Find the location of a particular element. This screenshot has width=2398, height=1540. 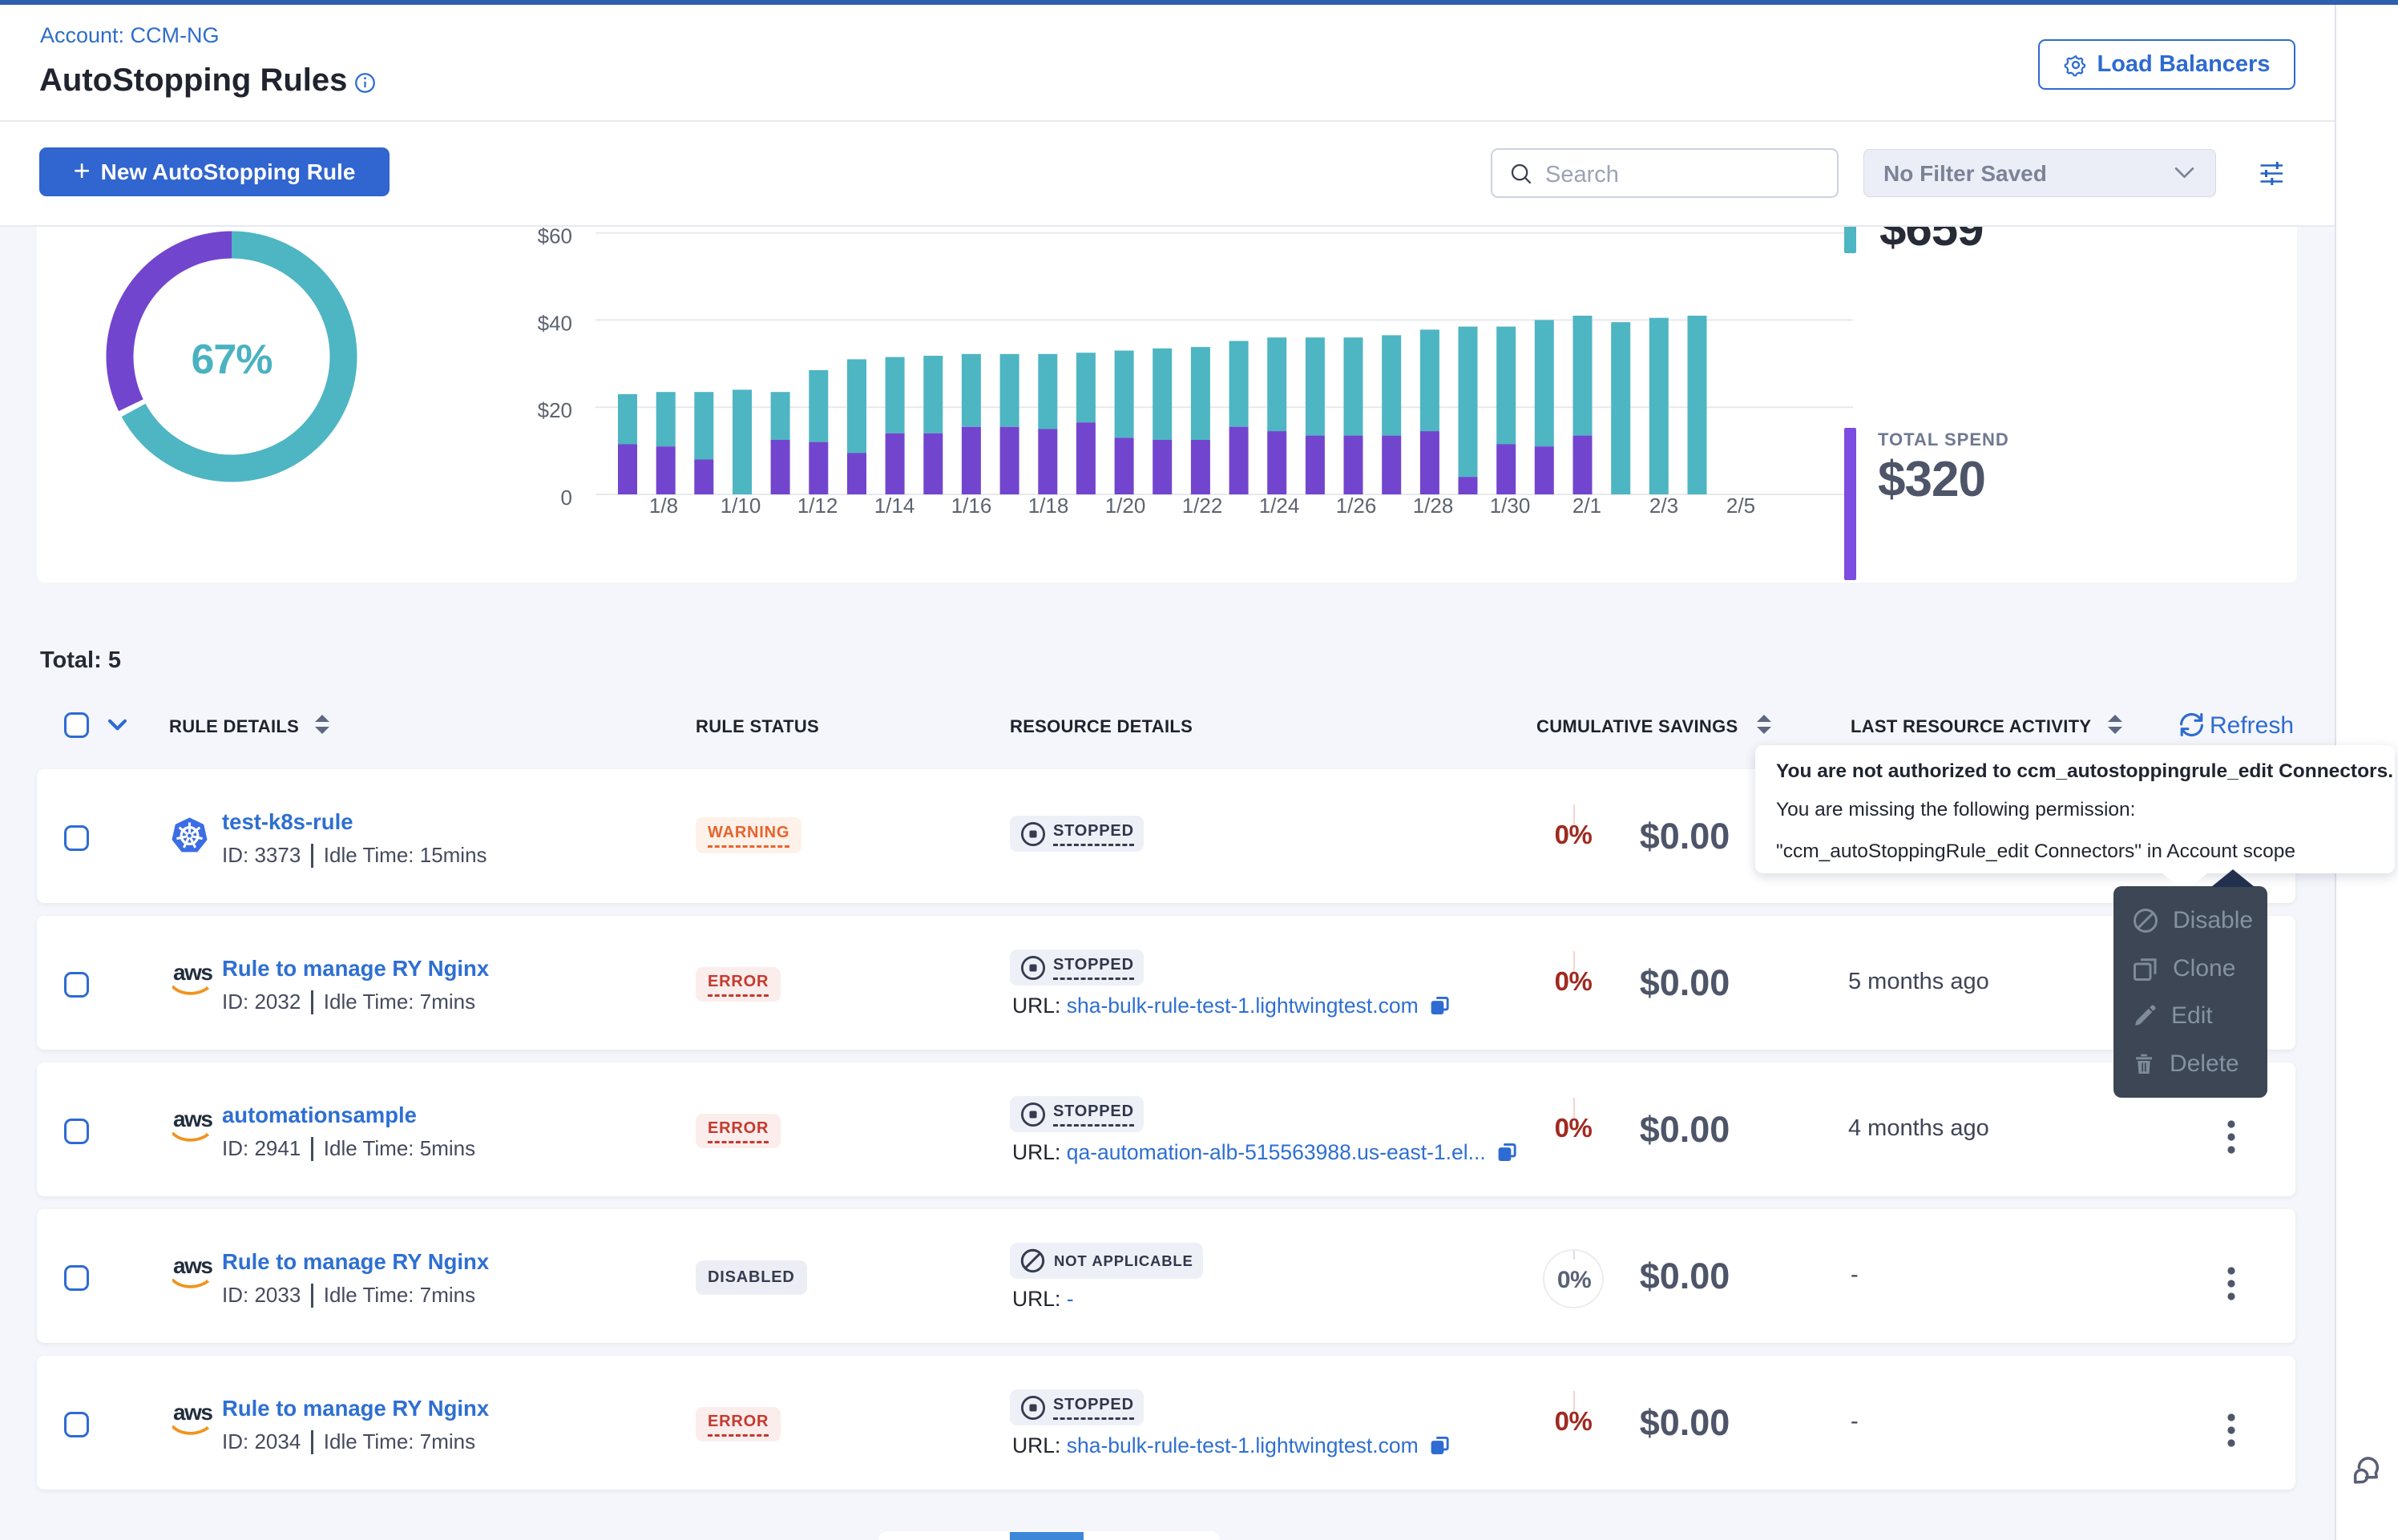

svg-text: 1/20 is located at coordinates (1125, 506).